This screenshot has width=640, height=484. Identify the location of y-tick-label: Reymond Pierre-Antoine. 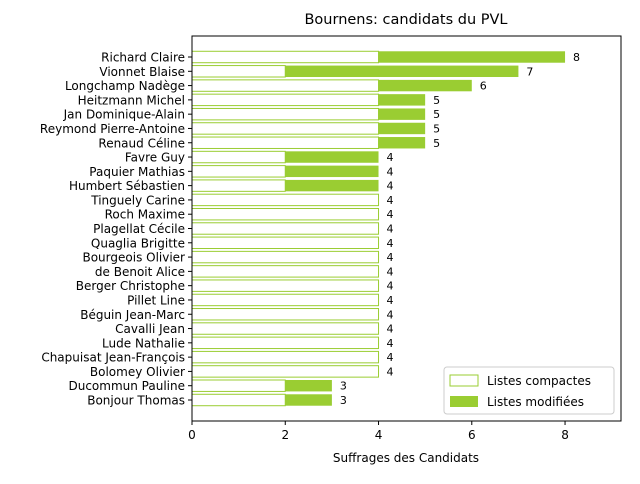
(112, 129).